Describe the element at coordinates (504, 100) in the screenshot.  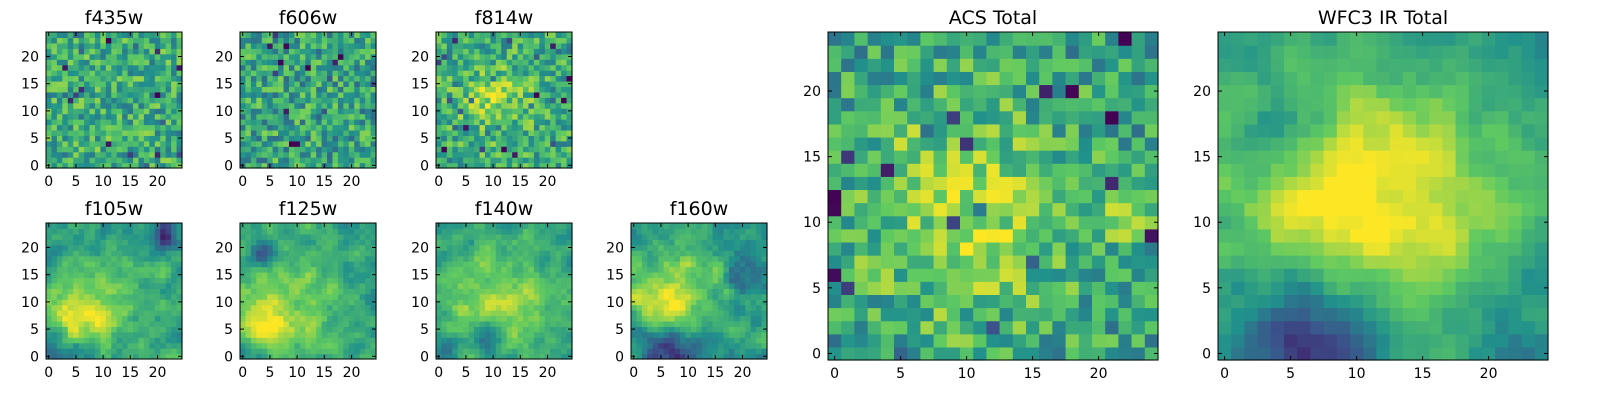
I see `heatmap-cells` at that location.